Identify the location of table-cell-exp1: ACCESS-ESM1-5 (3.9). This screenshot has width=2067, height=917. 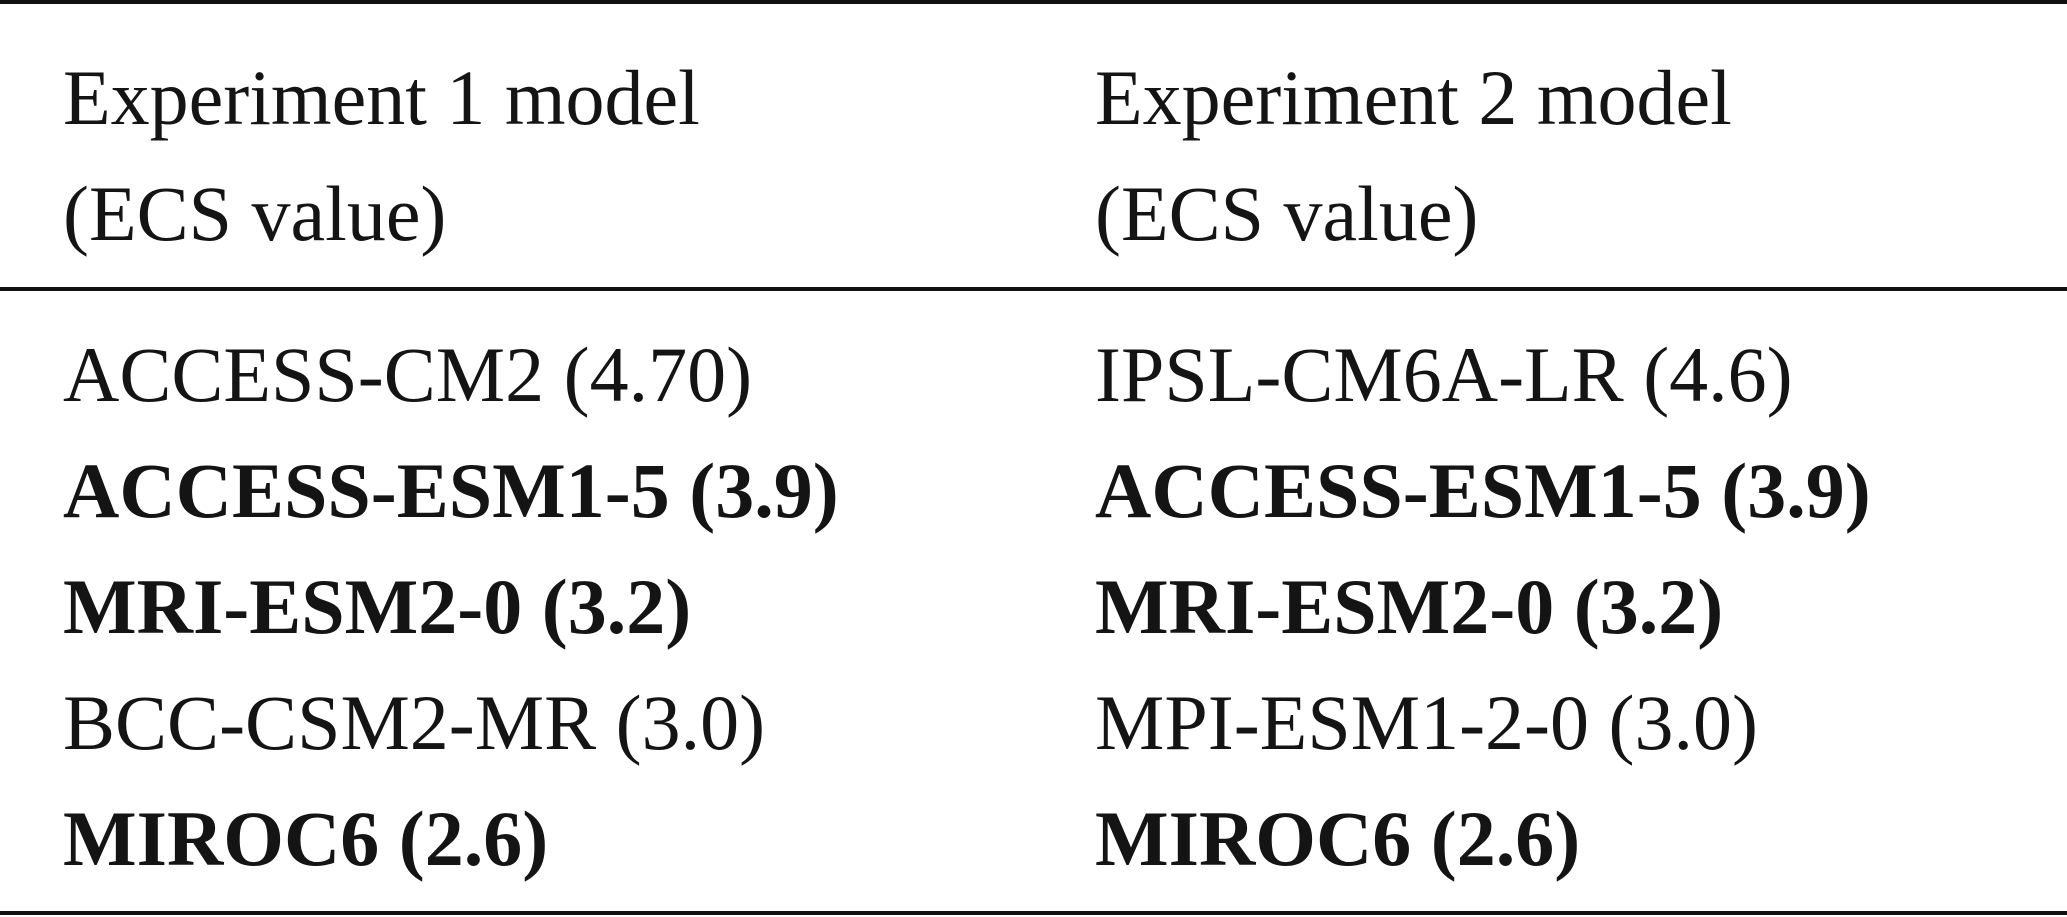
(451, 490).